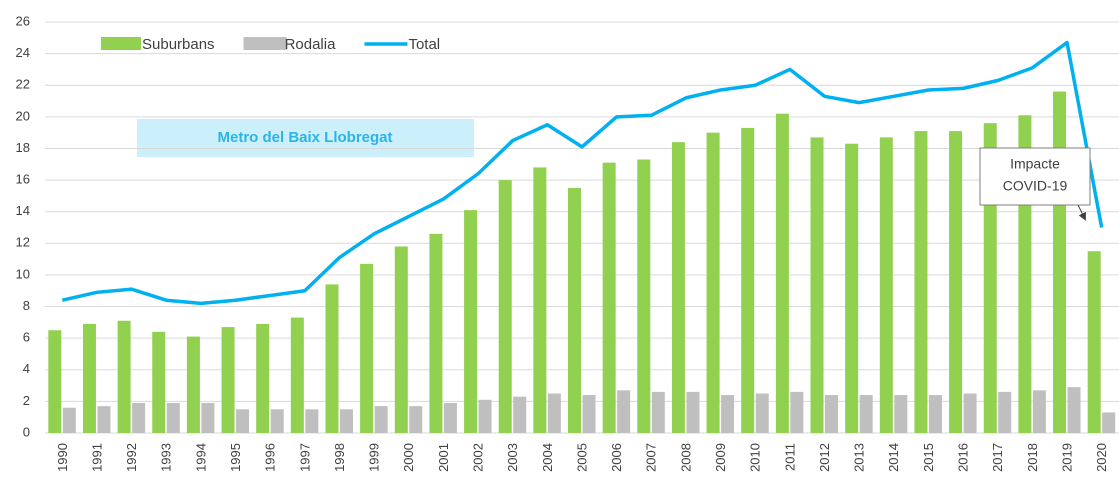  Describe the element at coordinates (1035, 186) in the screenshot. I see `annotation: COVID-19` at that location.